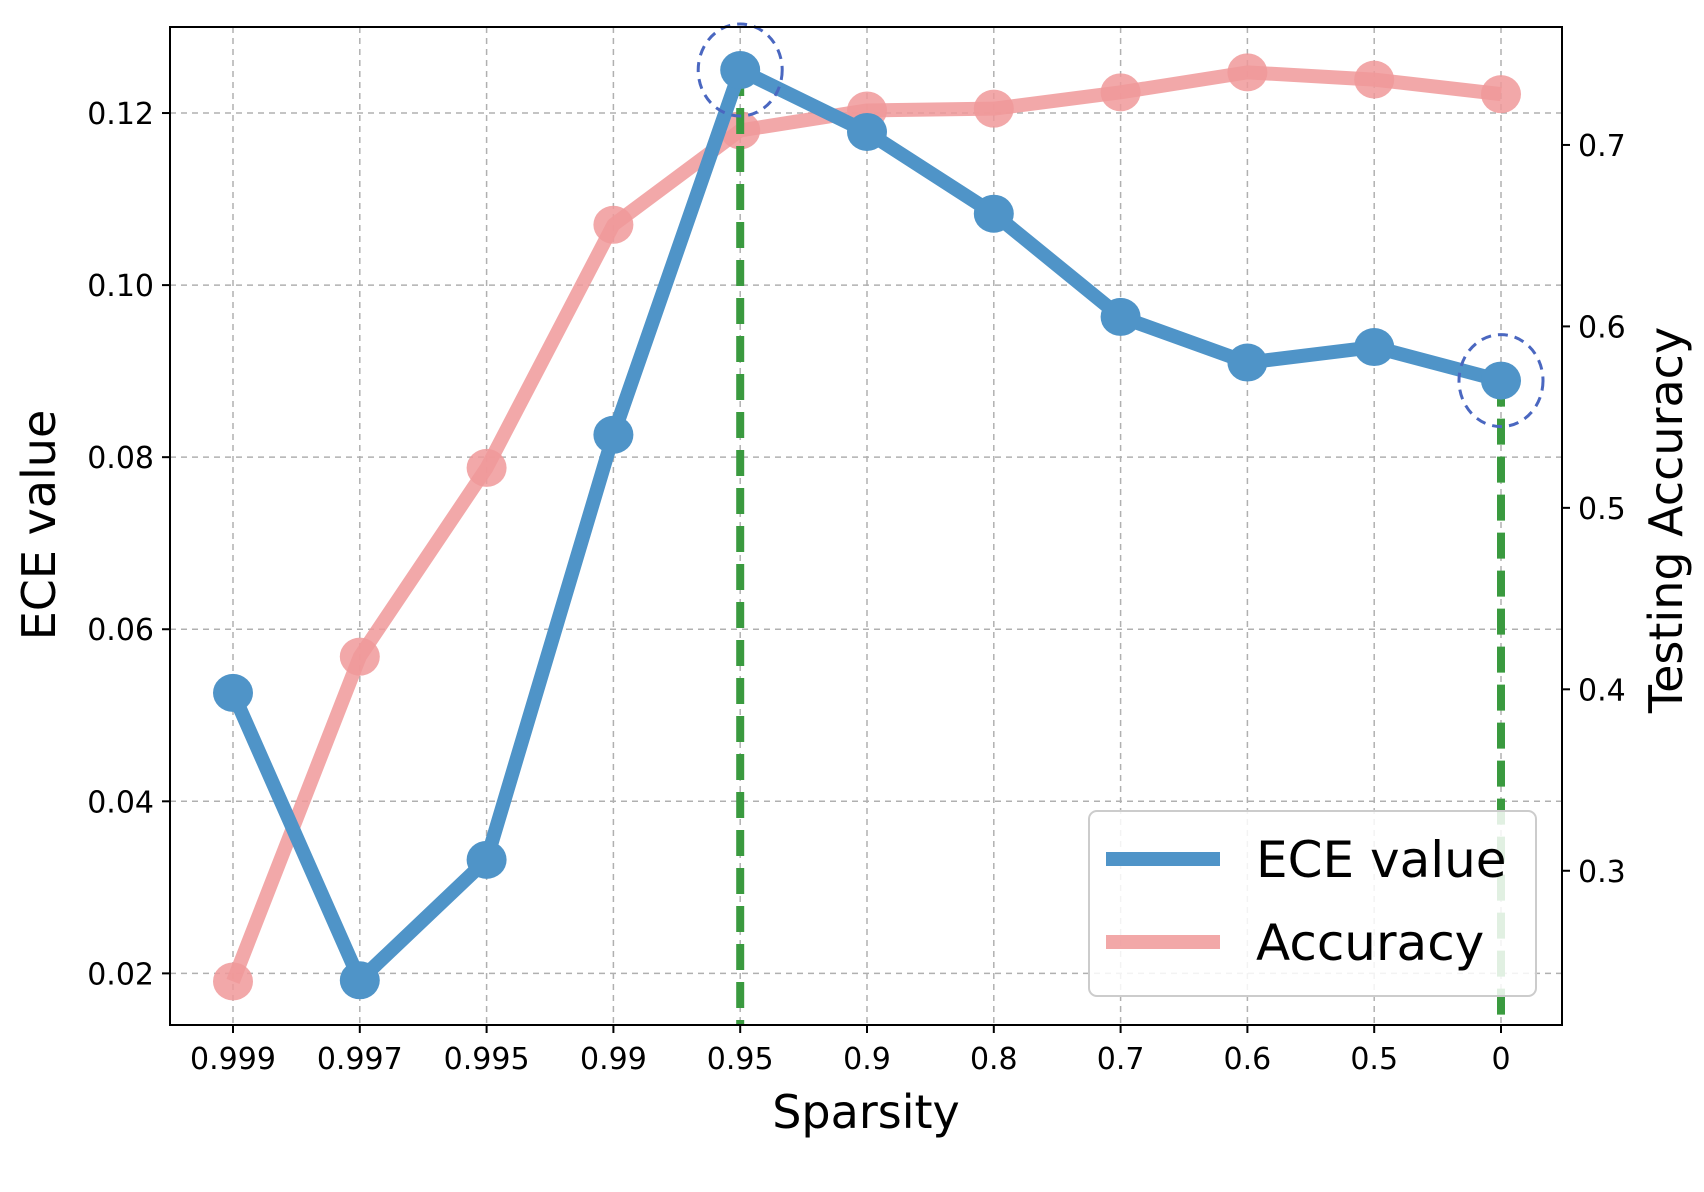 This screenshot has height=1192, width=1704. I want to click on x-tick-label: 0.6, so click(1248, 1059).